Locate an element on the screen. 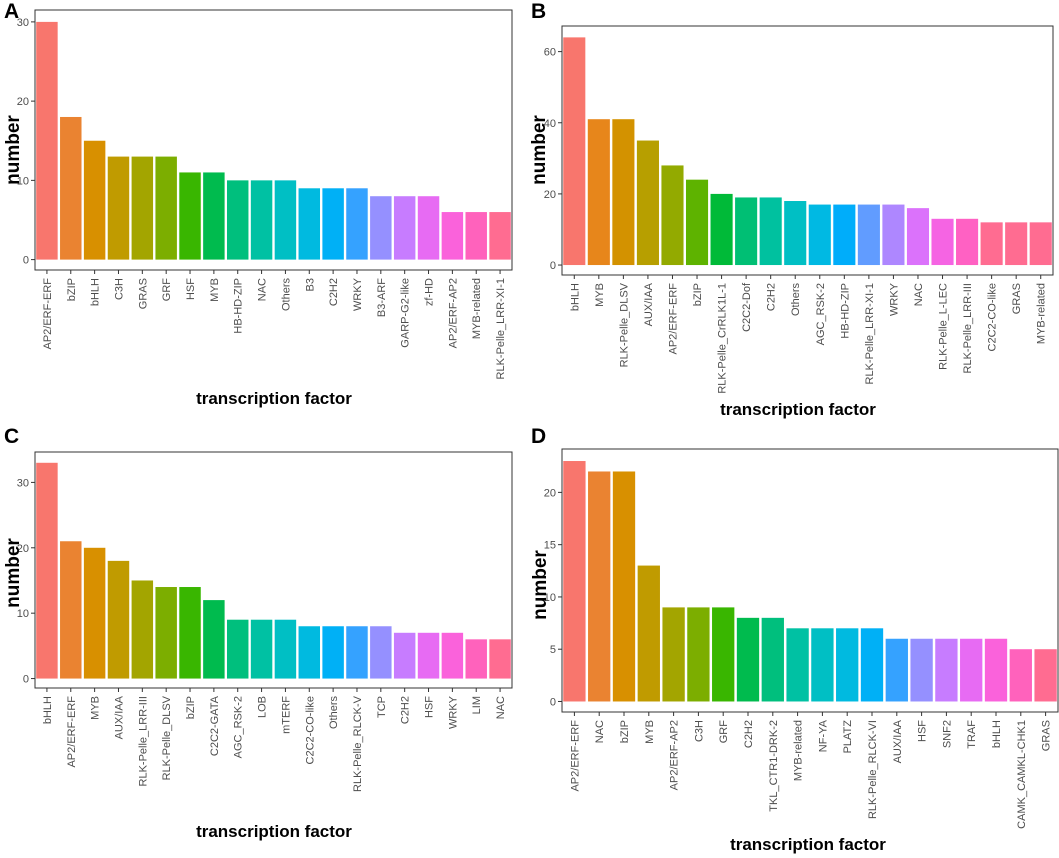  x-tick-label: MYB is located at coordinates (600, 295).